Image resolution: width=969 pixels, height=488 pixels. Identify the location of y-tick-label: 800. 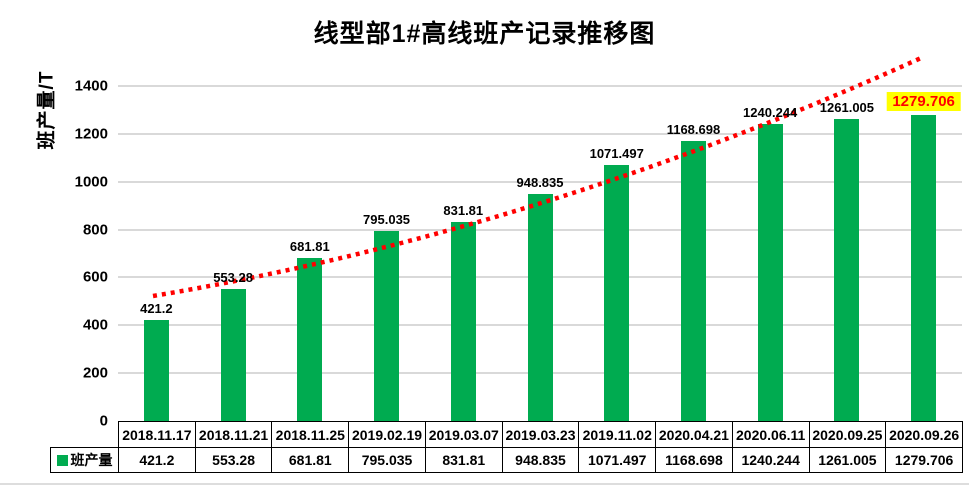
(95, 230).